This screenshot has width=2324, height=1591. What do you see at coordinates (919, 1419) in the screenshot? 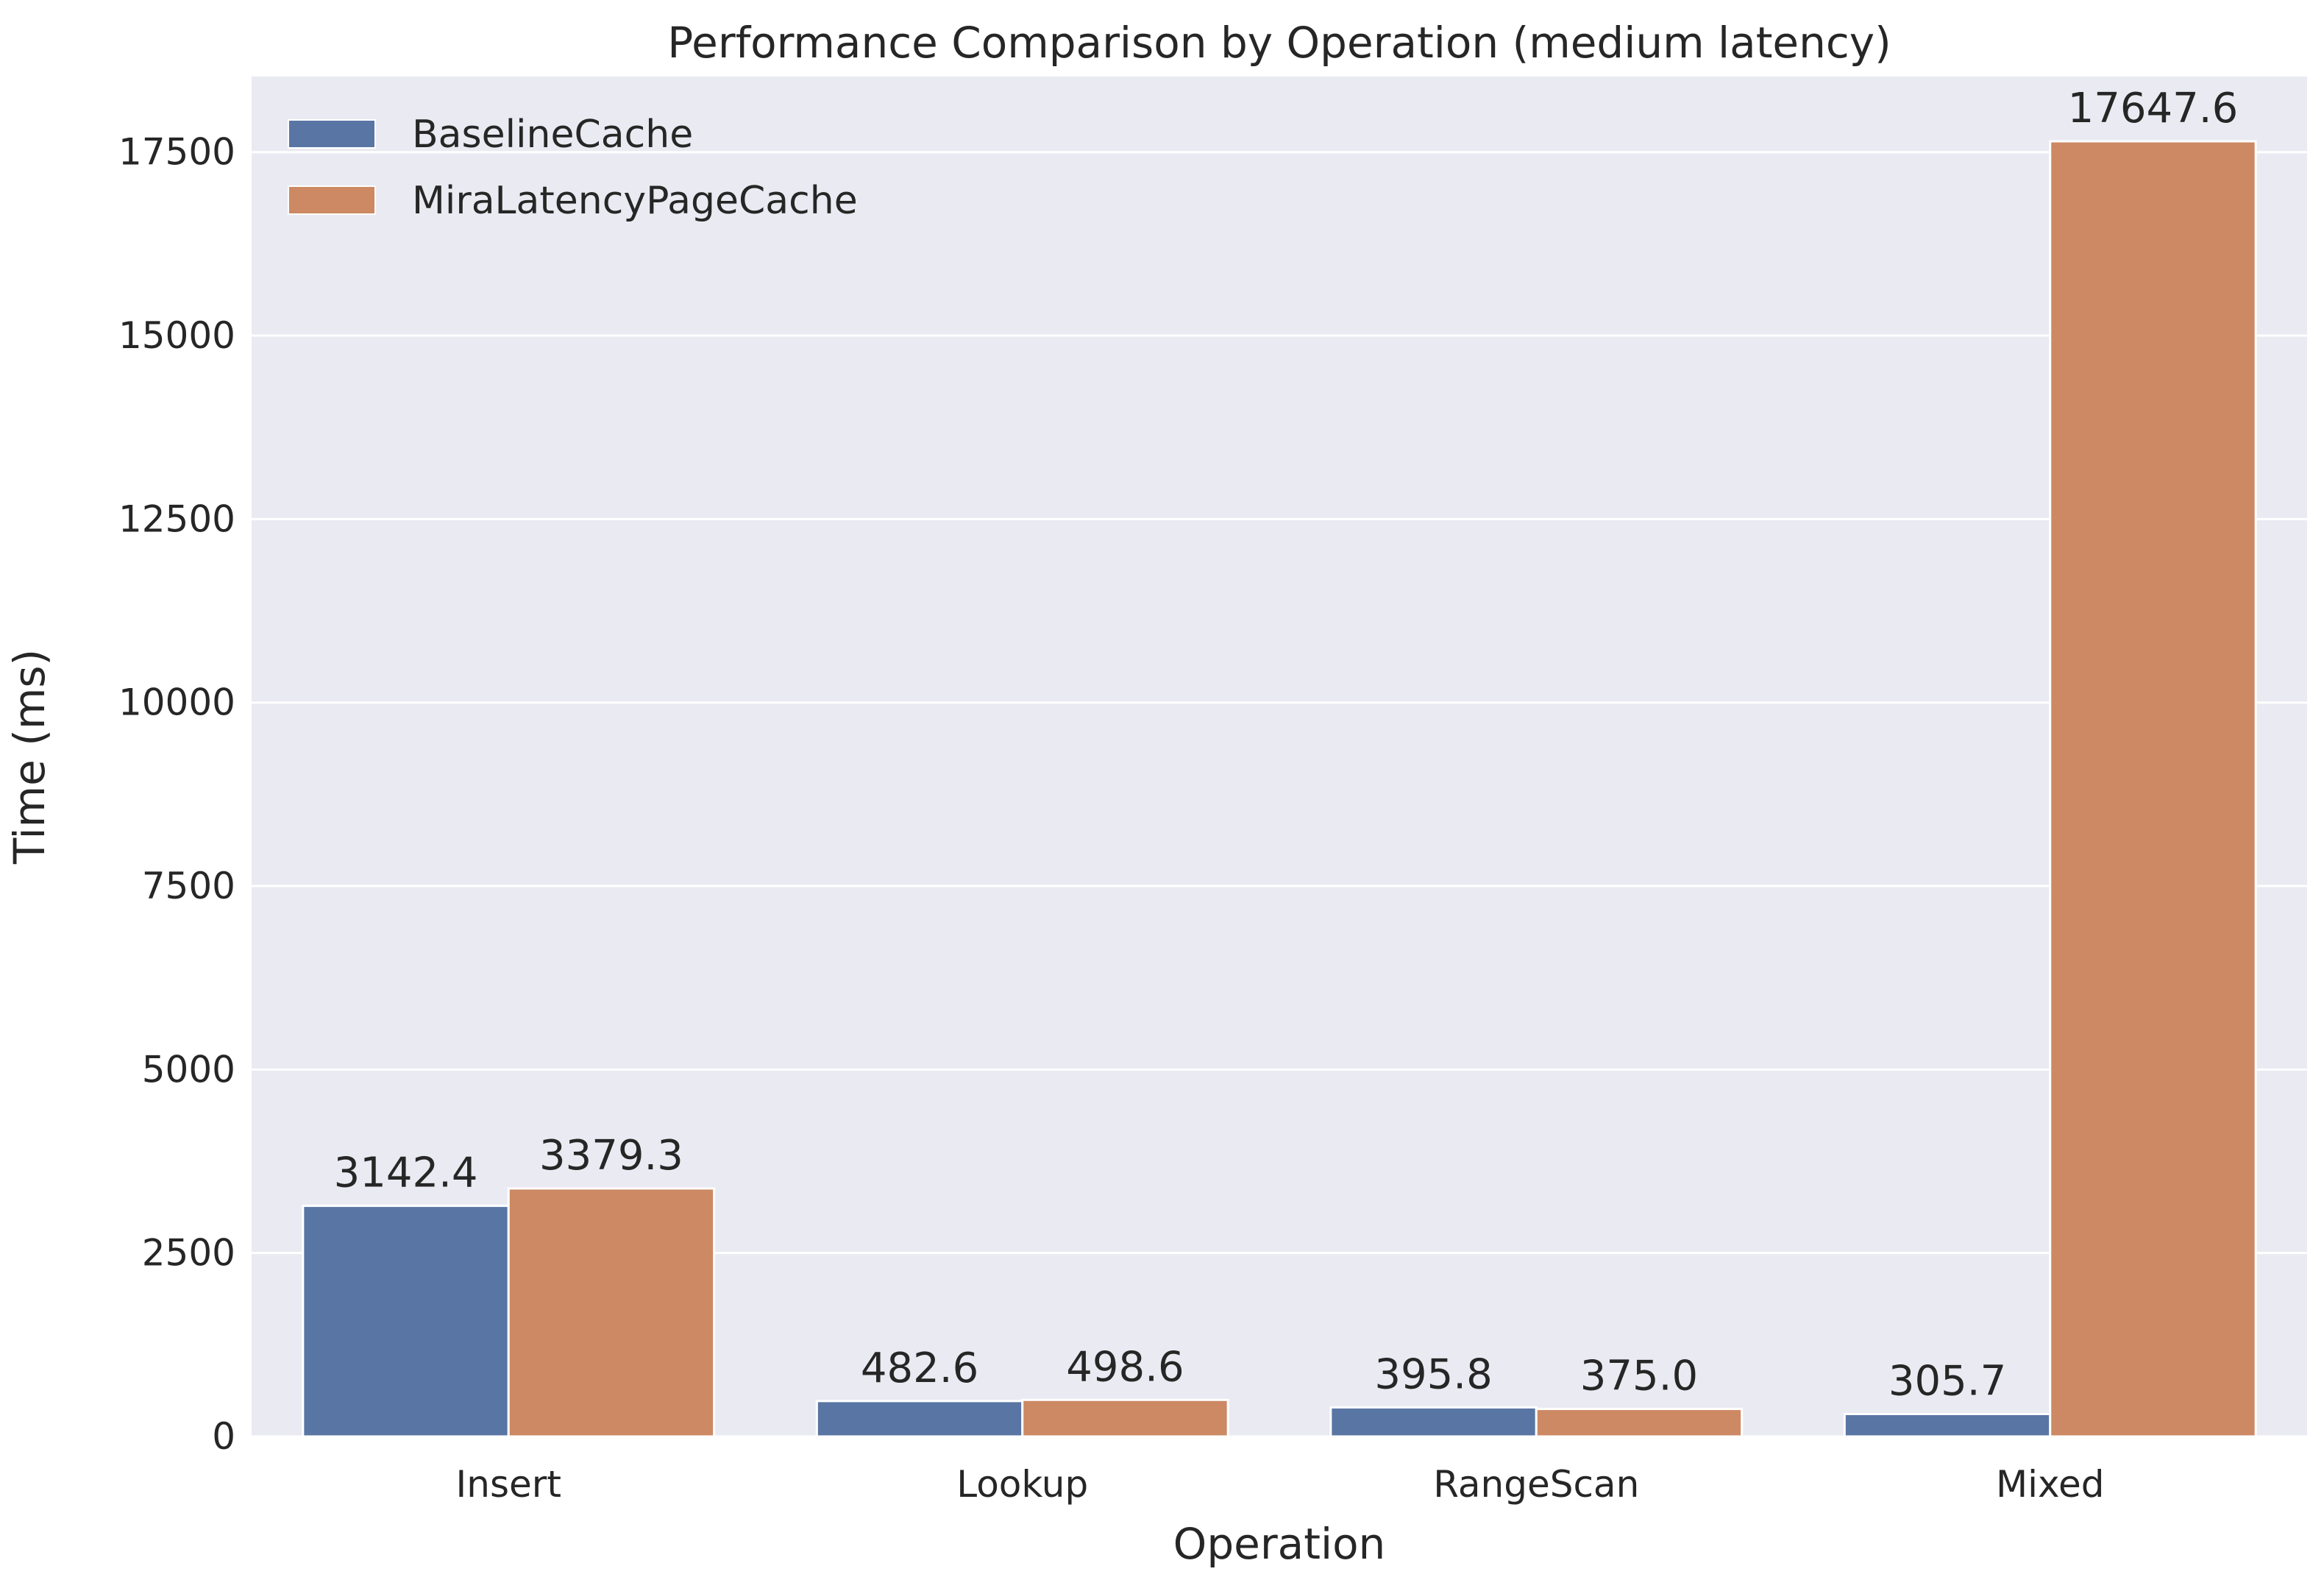
I see `bar-baselinecache-lookup` at bounding box center [919, 1419].